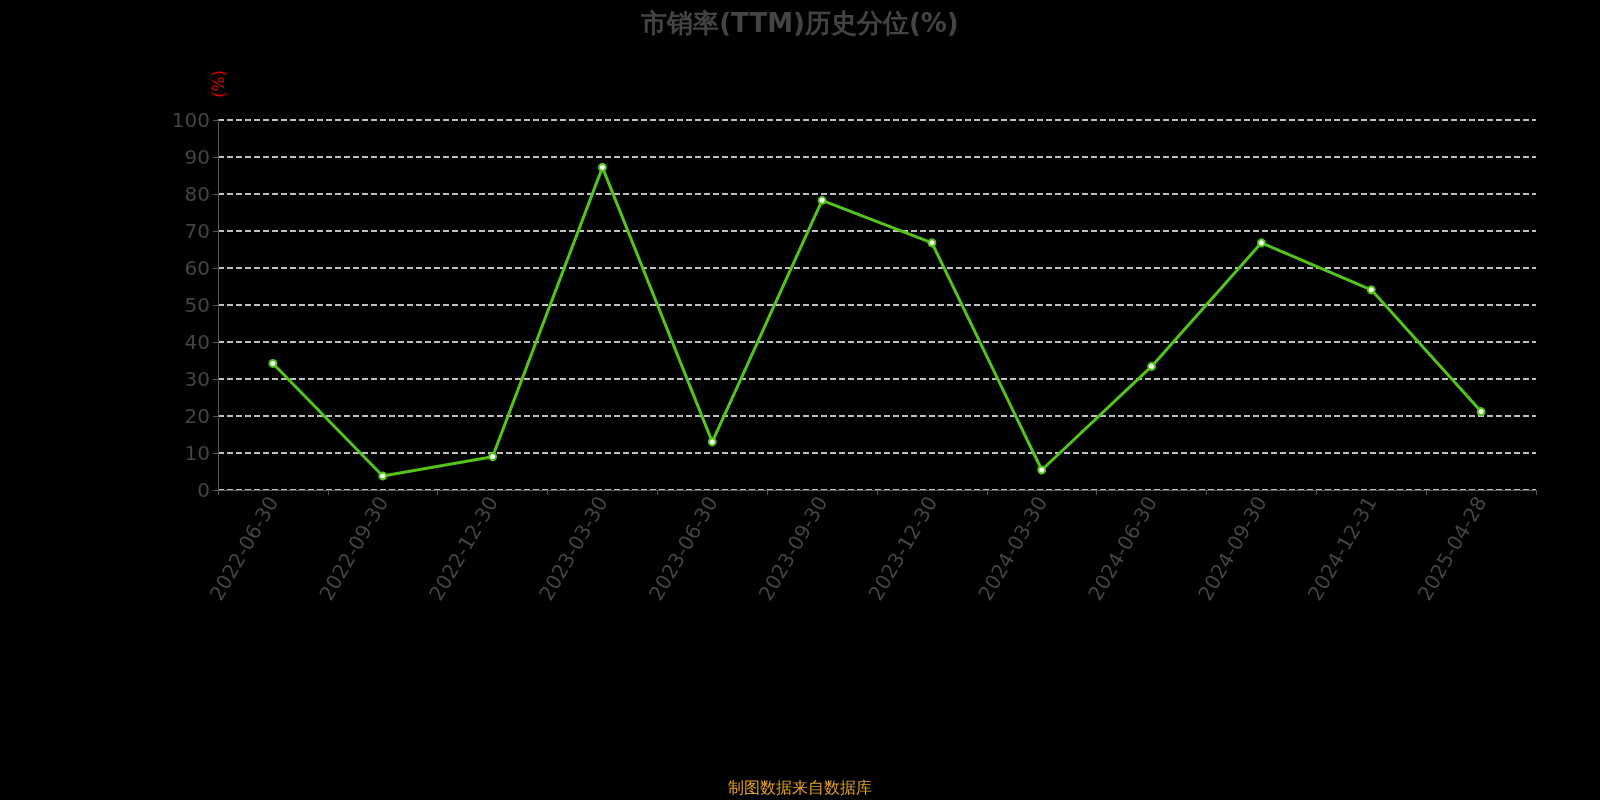 This screenshot has width=1600, height=800. Describe the element at coordinates (197, 342) in the screenshot. I see `y-tick-label: 40` at that location.